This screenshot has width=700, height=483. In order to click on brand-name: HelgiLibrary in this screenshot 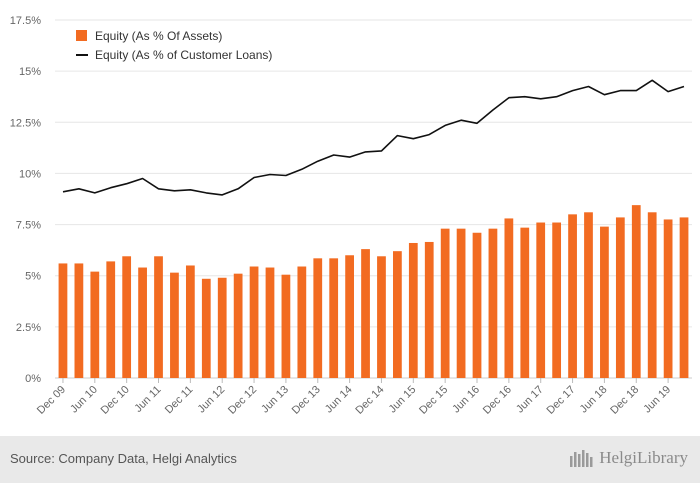, I will do `click(643, 457)`.